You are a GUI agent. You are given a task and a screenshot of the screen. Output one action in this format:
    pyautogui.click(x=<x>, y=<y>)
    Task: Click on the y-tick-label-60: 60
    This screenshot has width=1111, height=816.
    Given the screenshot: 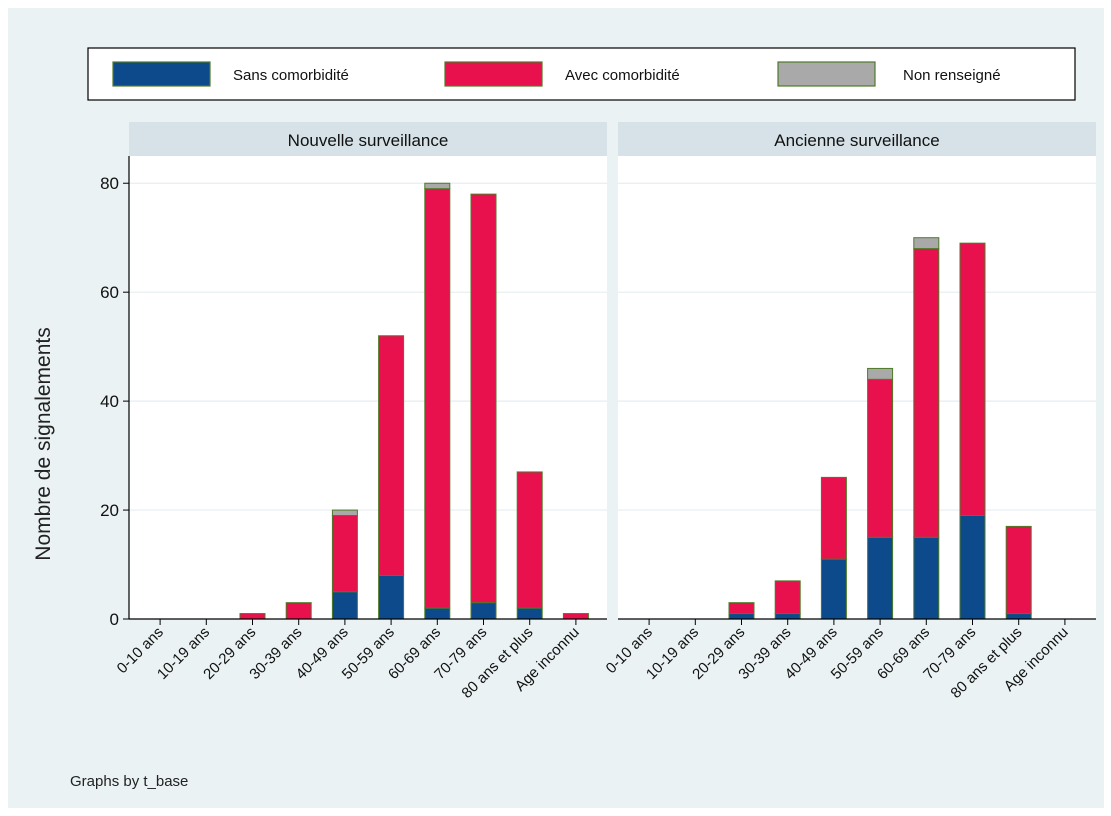 What is the action you would take?
    pyautogui.click(x=109, y=292)
    